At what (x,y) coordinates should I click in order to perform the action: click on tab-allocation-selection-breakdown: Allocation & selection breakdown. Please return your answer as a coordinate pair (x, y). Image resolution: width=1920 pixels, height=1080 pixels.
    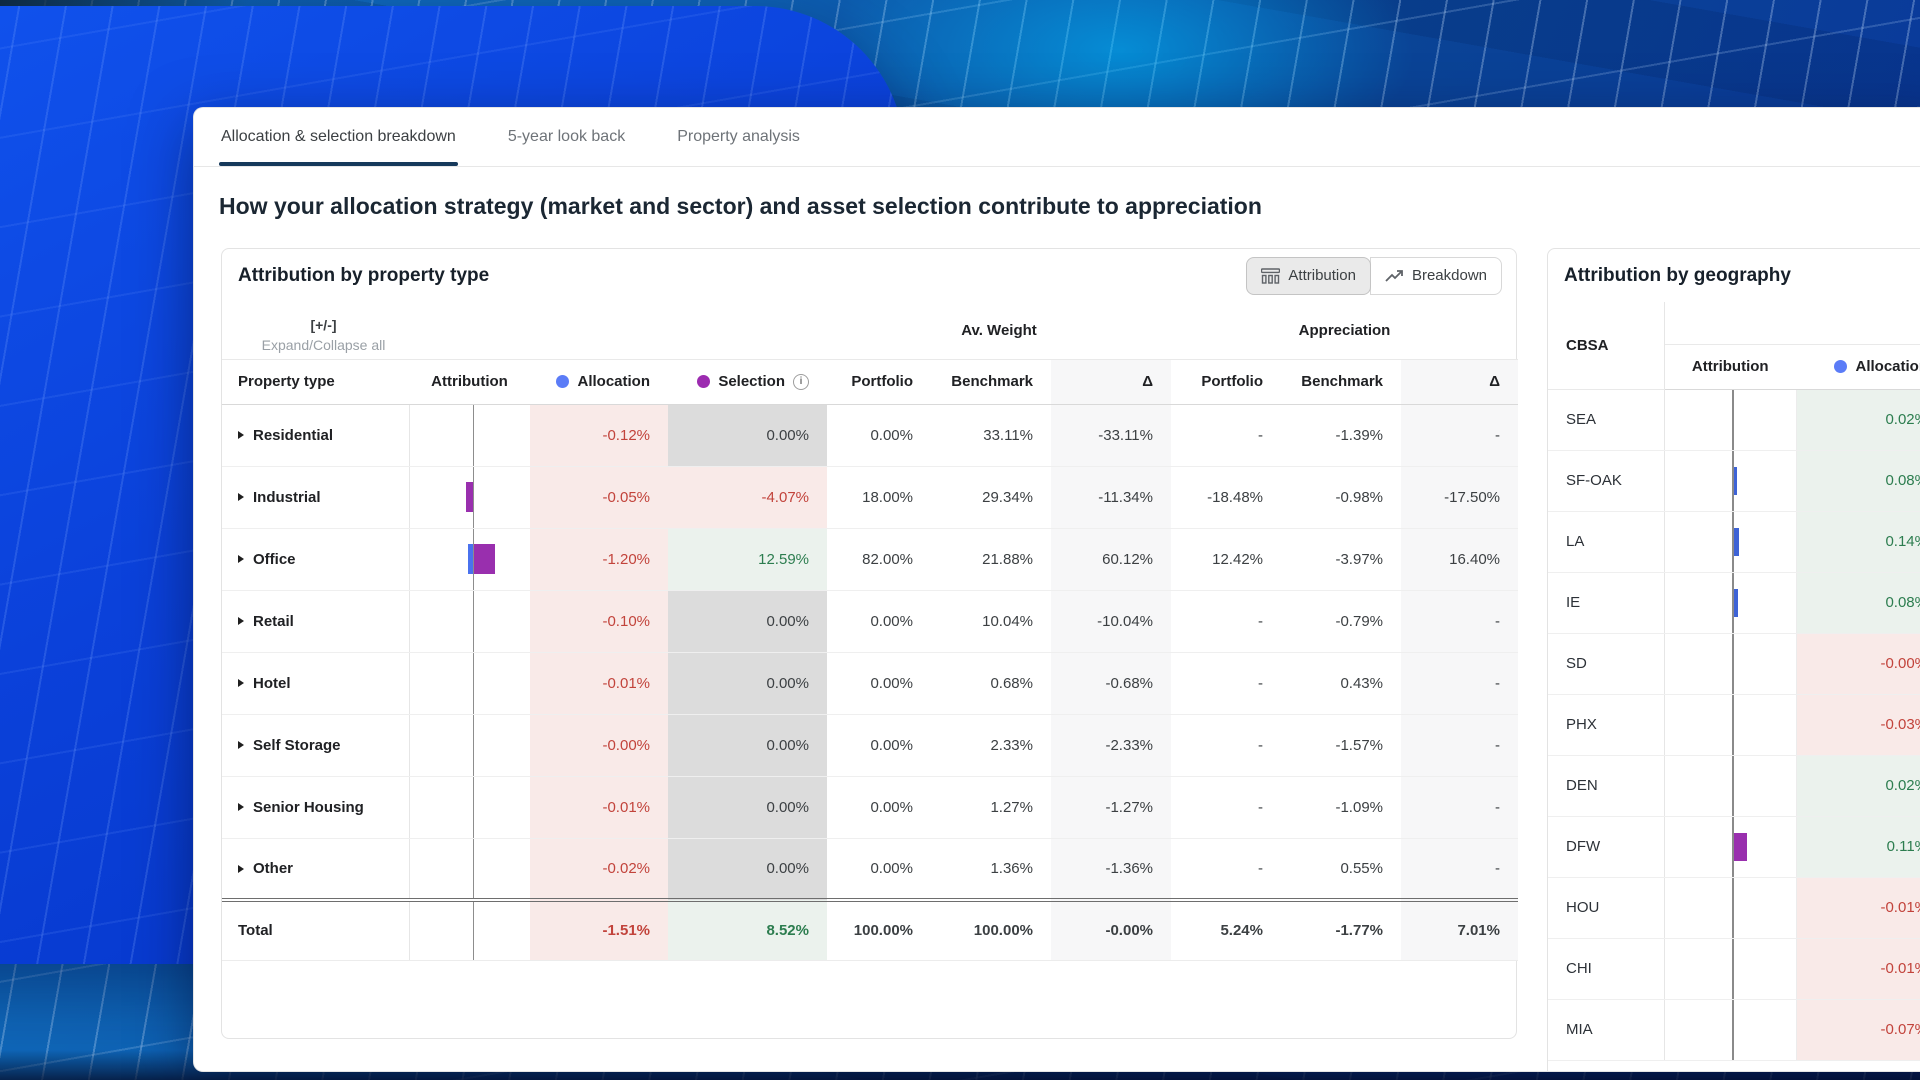
    Looking at the image, I should click on (338, 147).